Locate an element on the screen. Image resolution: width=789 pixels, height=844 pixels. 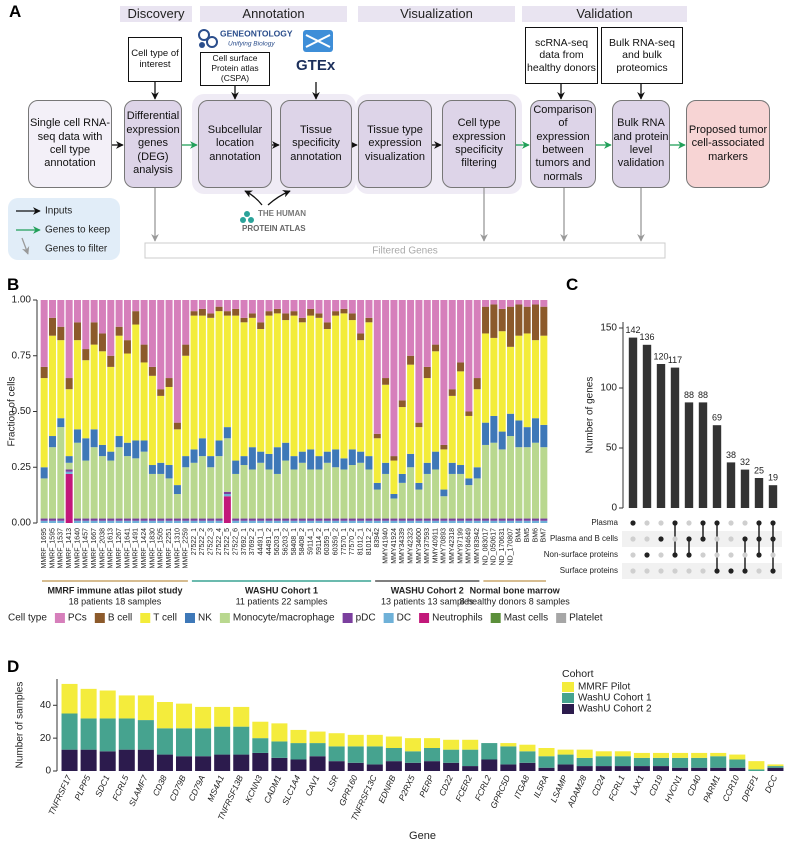
logo-icon is located at coordinates (204, 35).